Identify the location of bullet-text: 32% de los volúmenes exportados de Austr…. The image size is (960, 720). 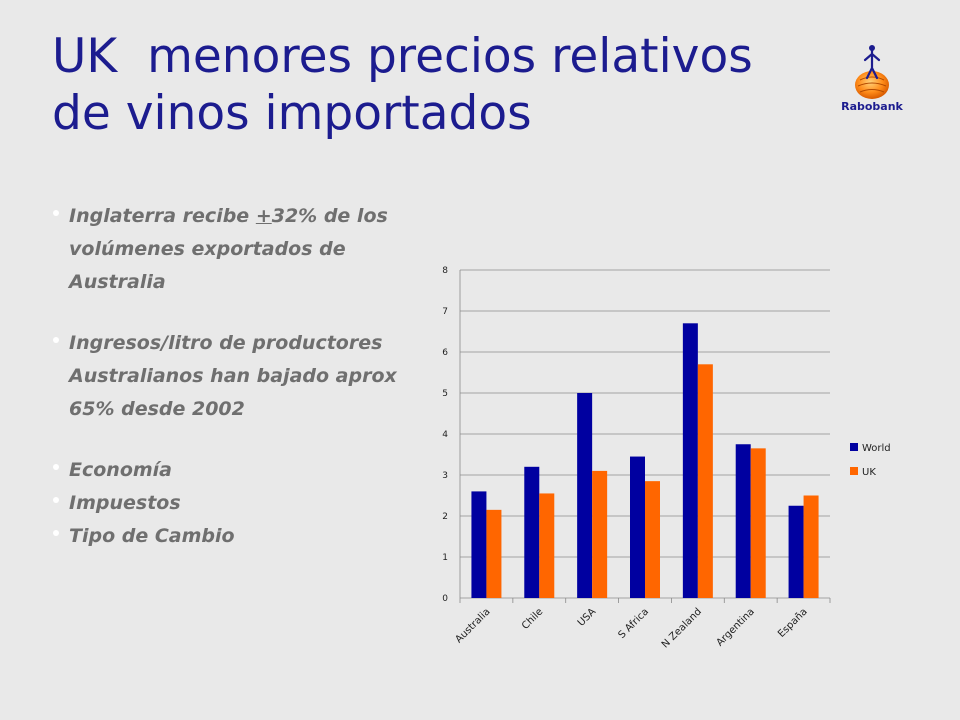
(228, 249).